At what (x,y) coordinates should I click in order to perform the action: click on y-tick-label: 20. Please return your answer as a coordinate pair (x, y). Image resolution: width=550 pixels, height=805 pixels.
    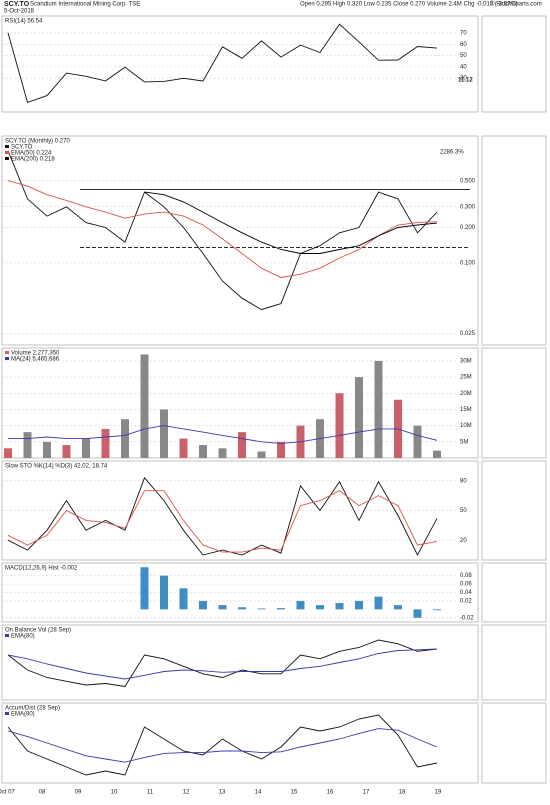
    Looking at the image, I should click on (463, 541).